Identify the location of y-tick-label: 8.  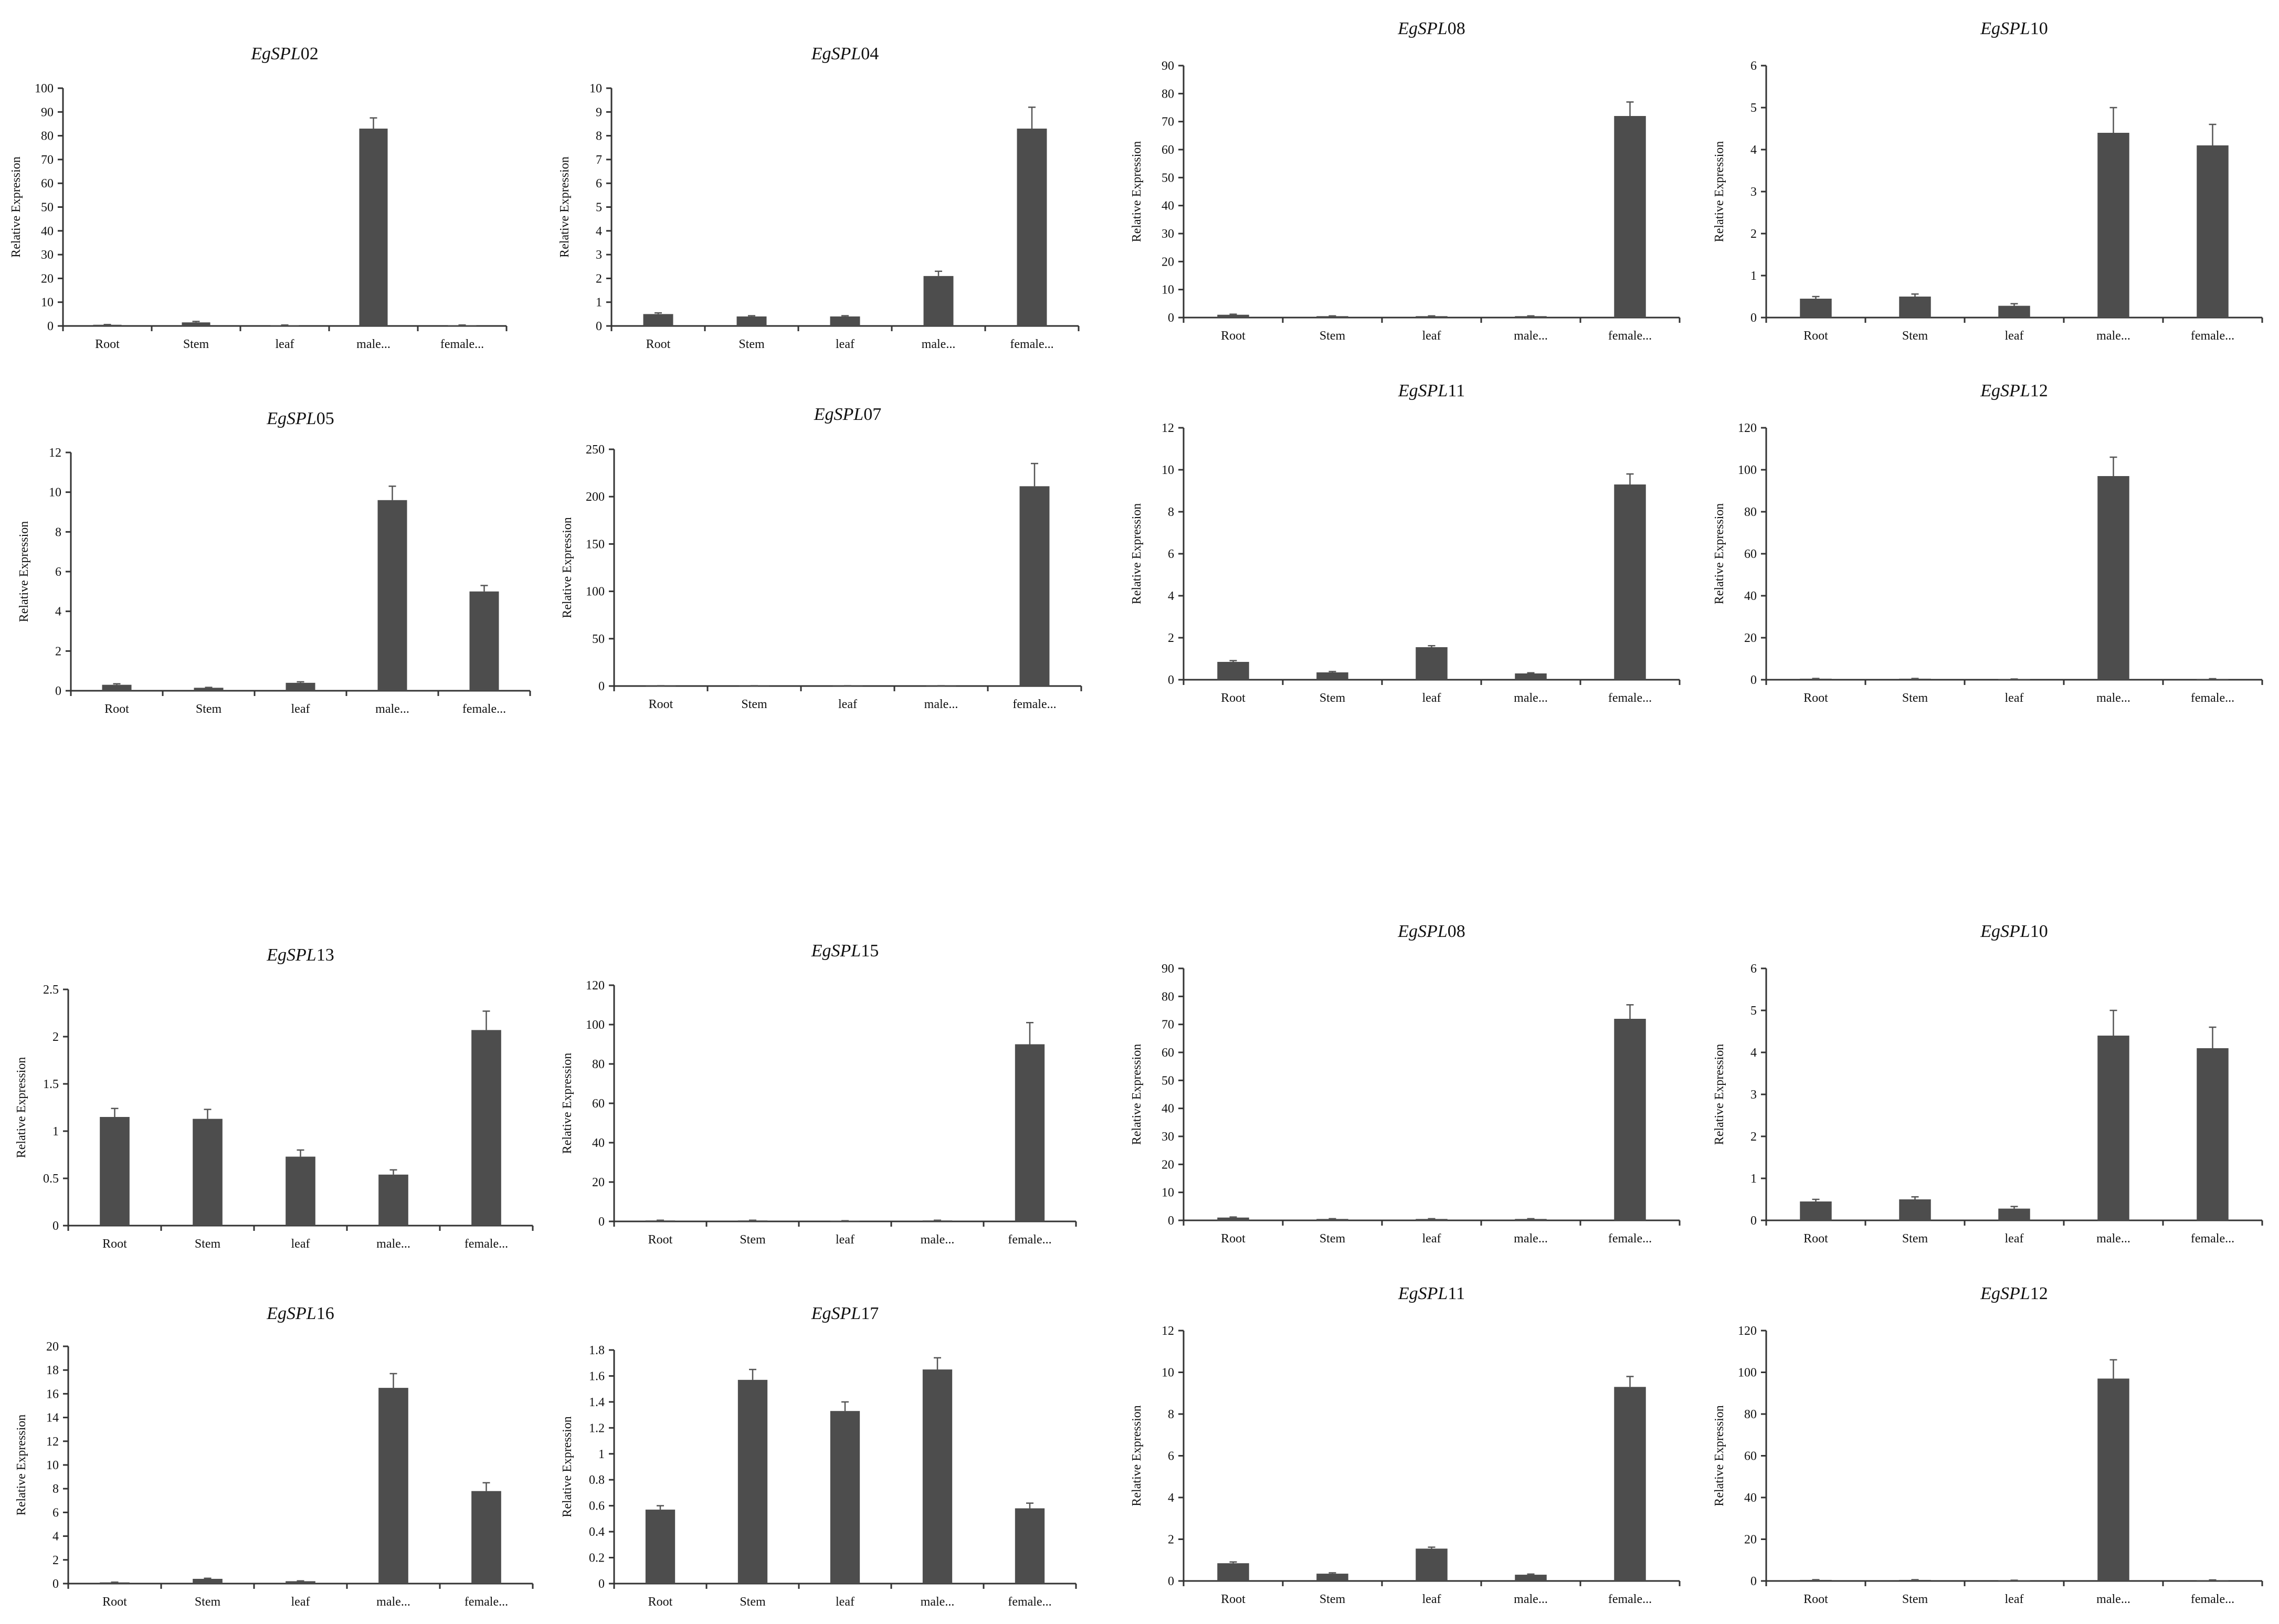
(1171, 512).